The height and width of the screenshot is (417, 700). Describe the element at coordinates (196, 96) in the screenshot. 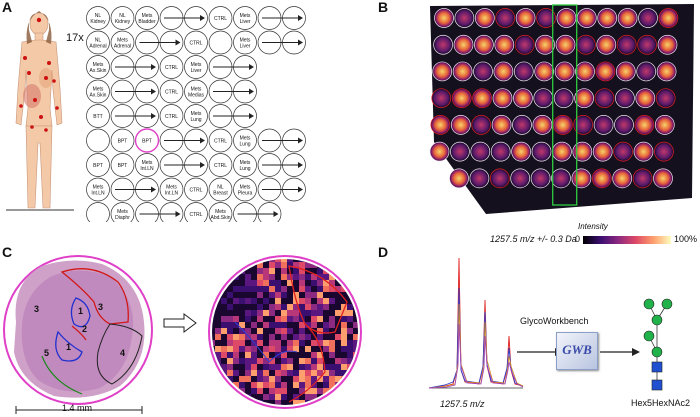

I see `tma-core-label: Medias` at that location.